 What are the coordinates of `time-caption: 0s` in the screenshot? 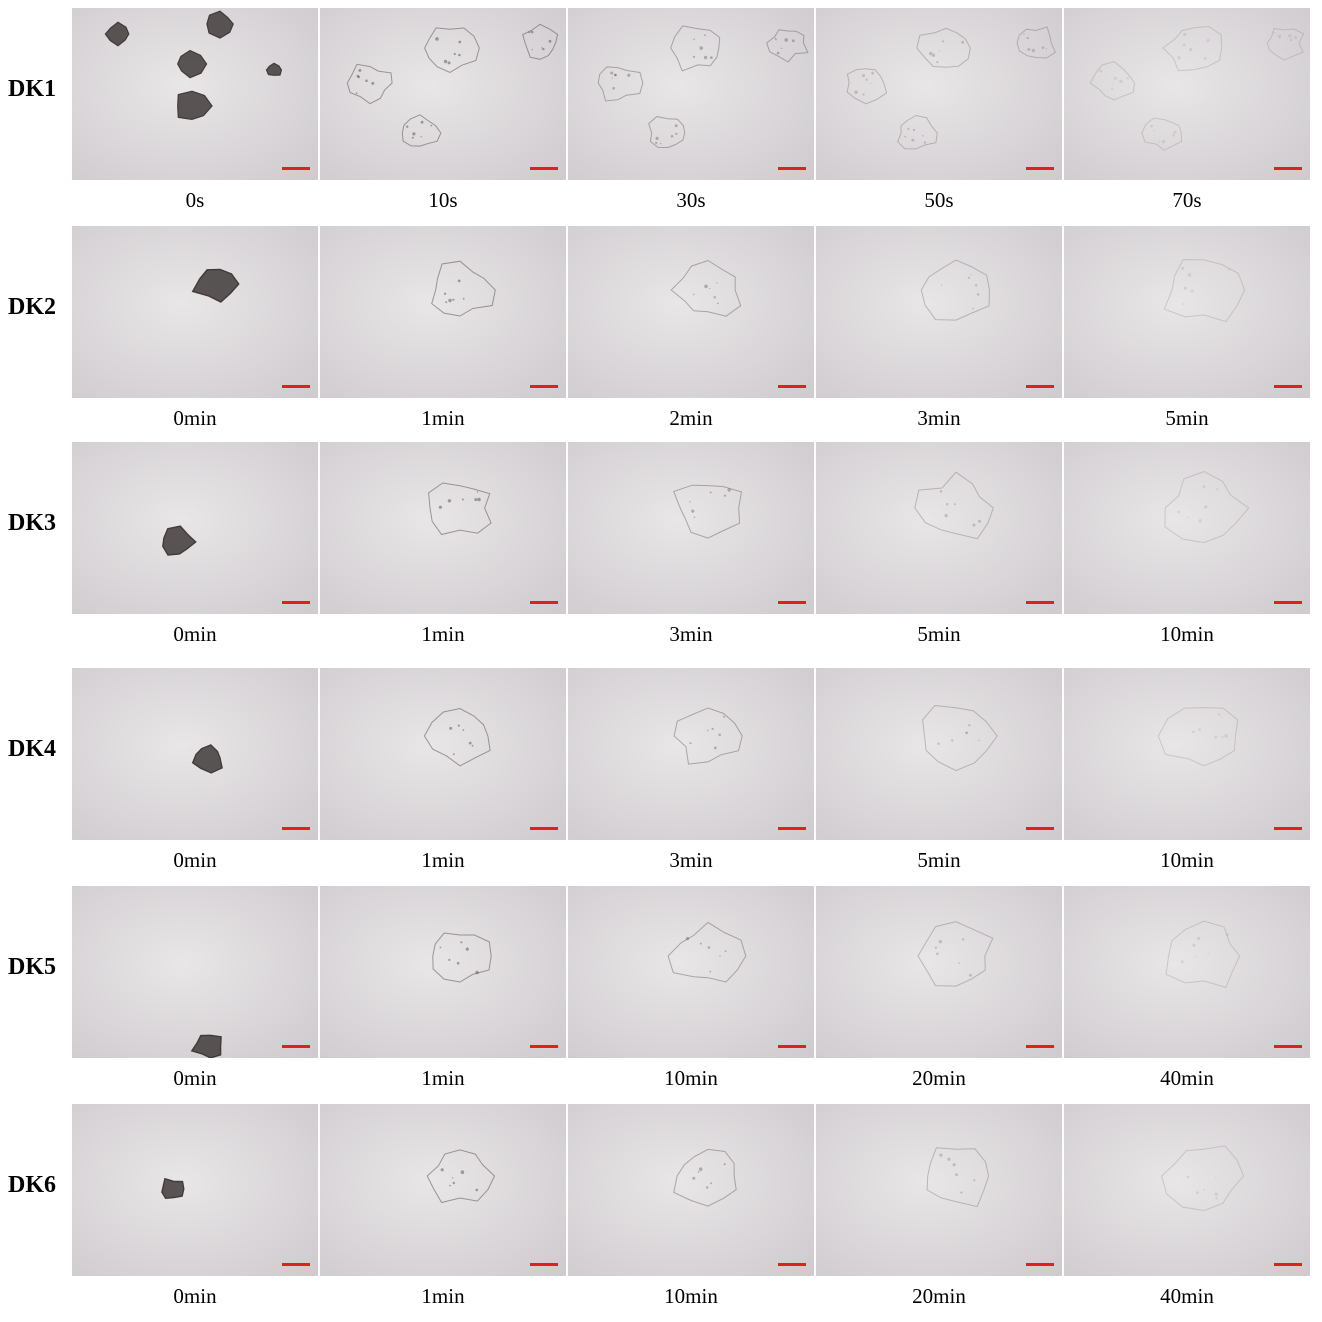 It's located at (195, 200).